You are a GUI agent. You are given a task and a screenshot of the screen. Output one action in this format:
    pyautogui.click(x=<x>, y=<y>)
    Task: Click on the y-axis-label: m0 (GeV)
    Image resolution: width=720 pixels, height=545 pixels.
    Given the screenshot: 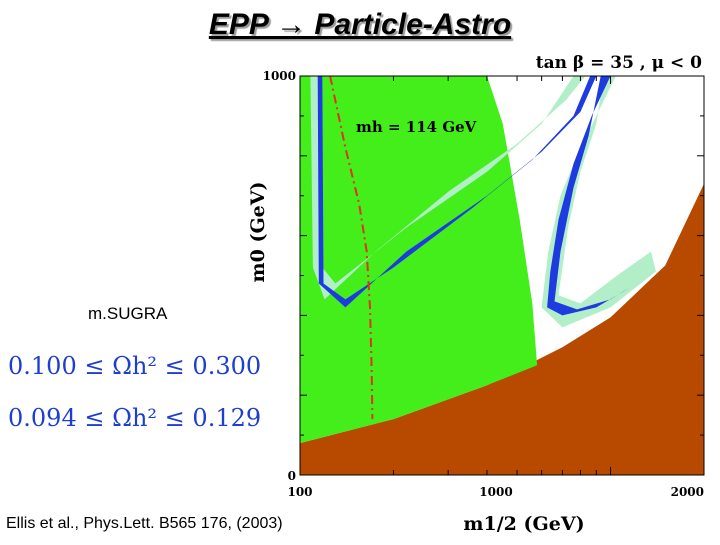 What is the action you would take?
    pyautogui.click(x=258, y=232)
    